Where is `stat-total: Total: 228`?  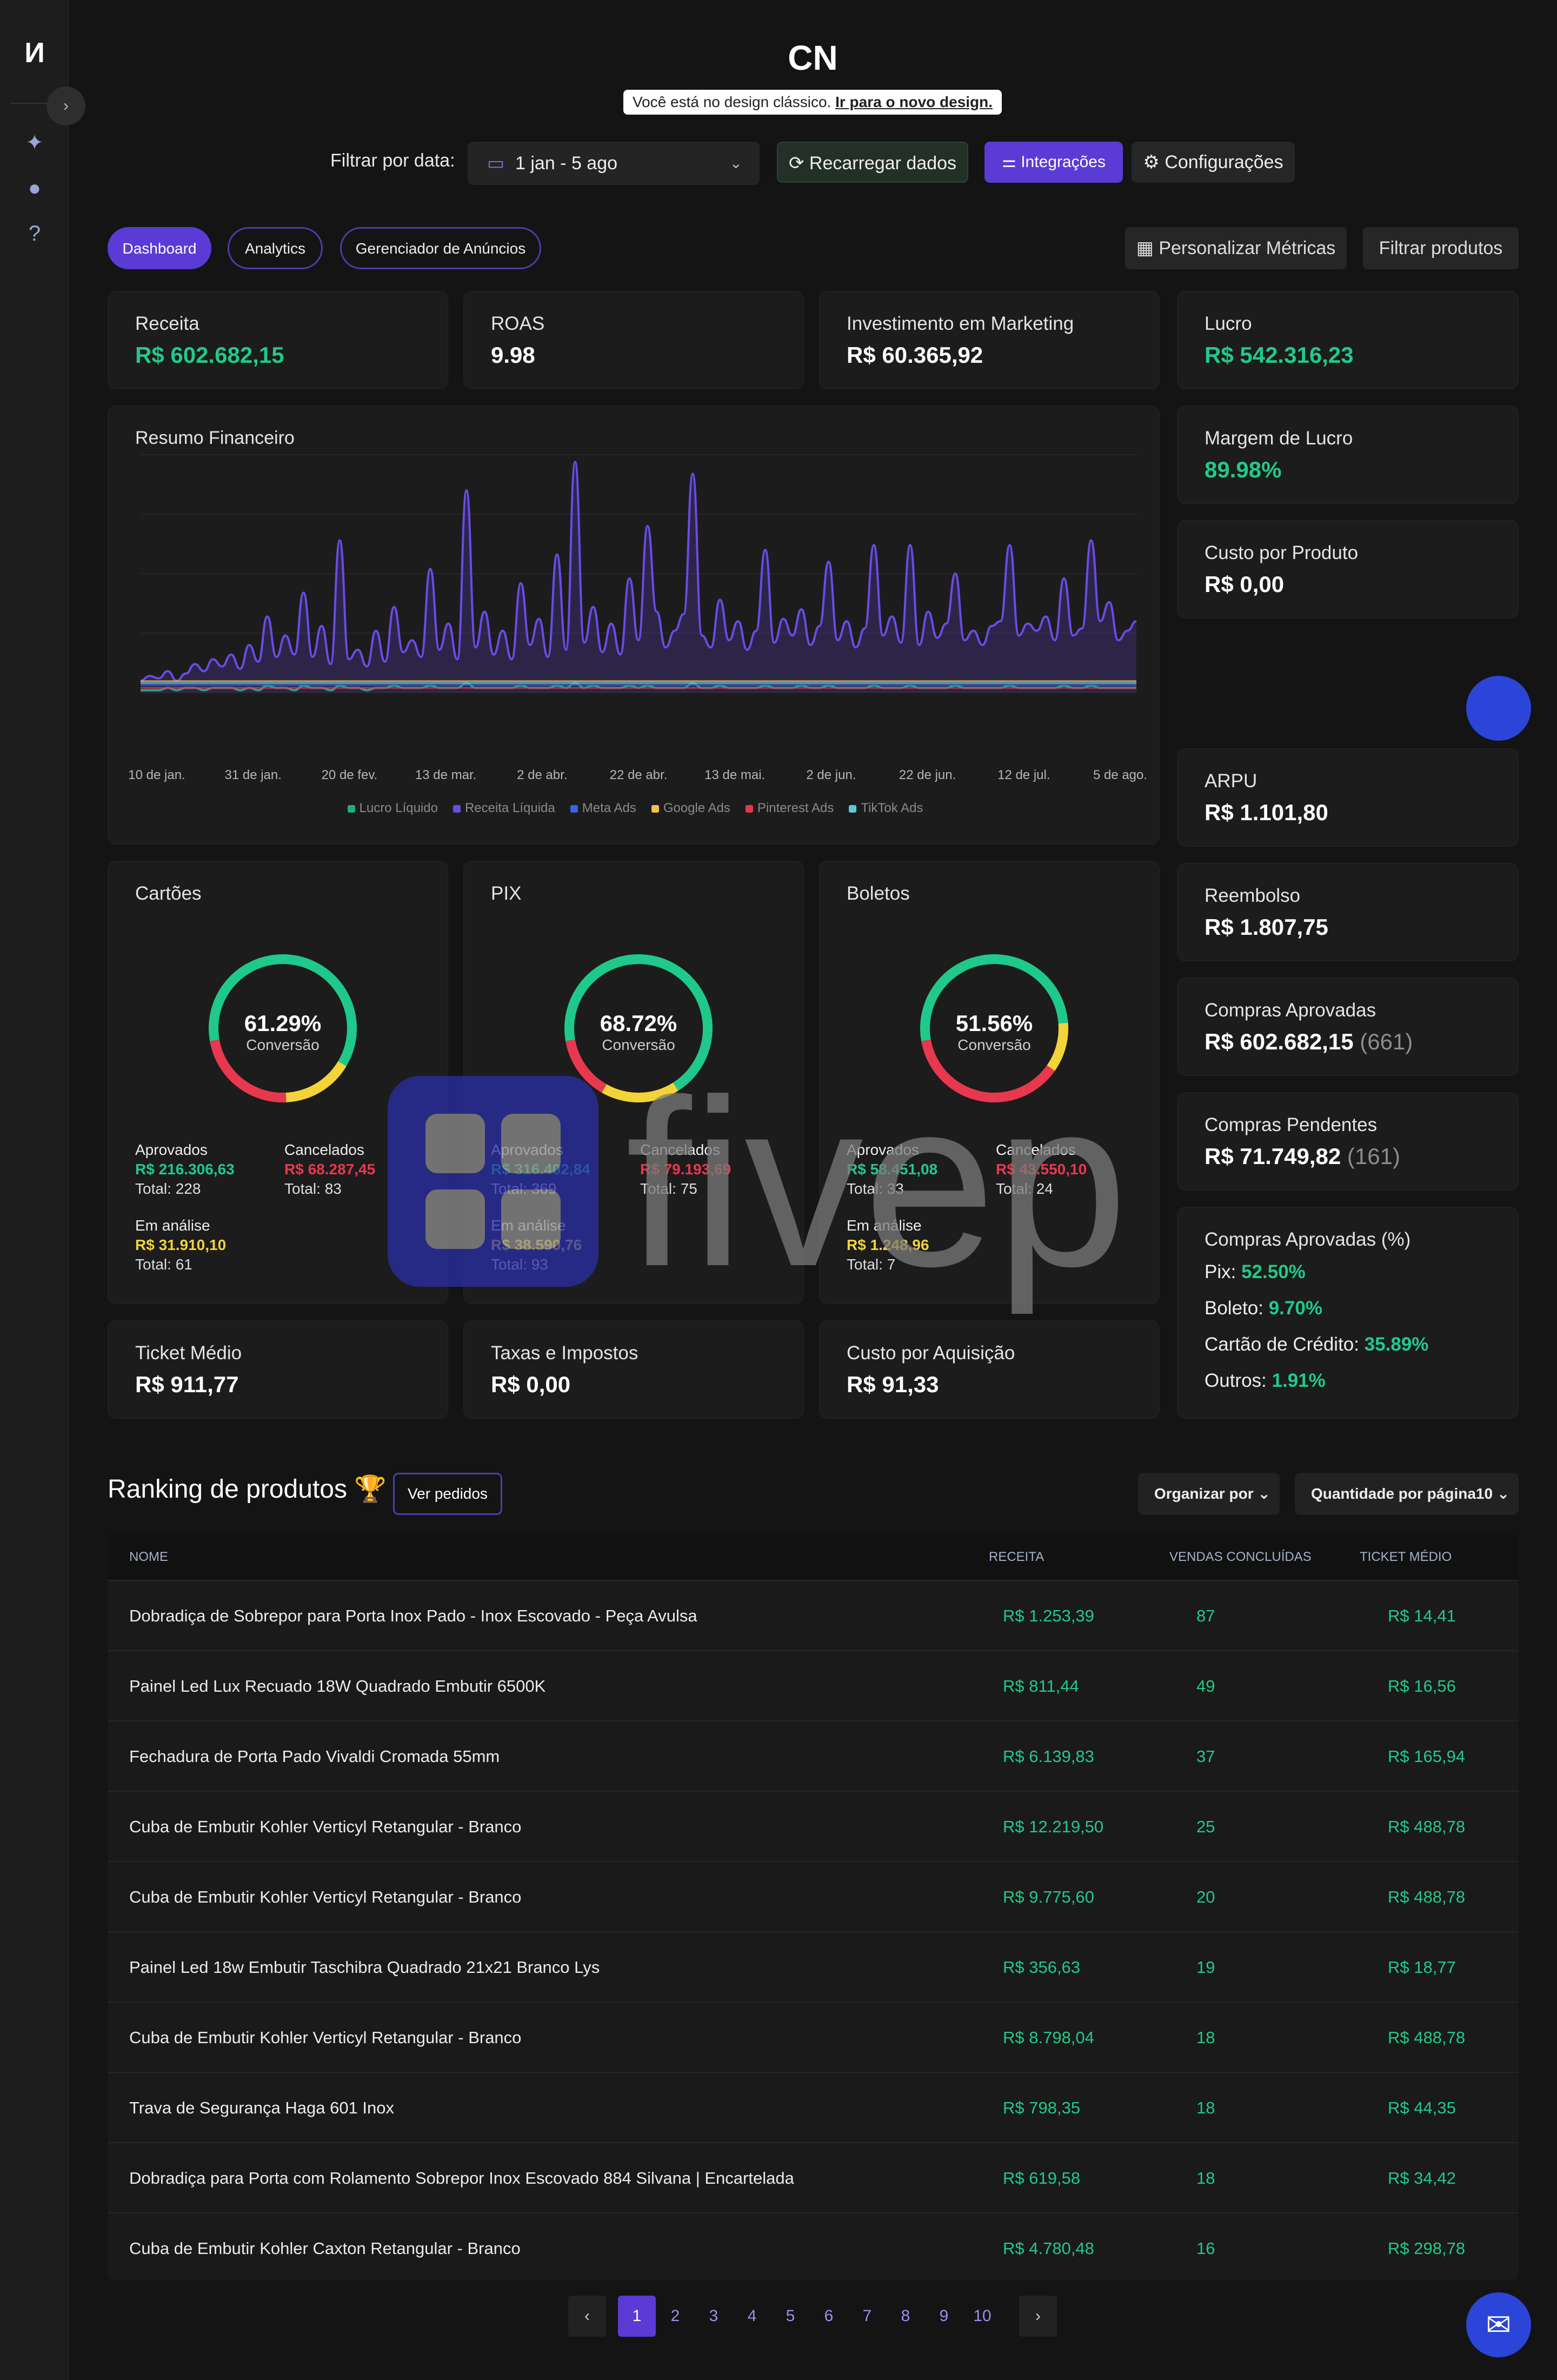
stat-total: Total: 228 is located at coordinates (185, 1189).